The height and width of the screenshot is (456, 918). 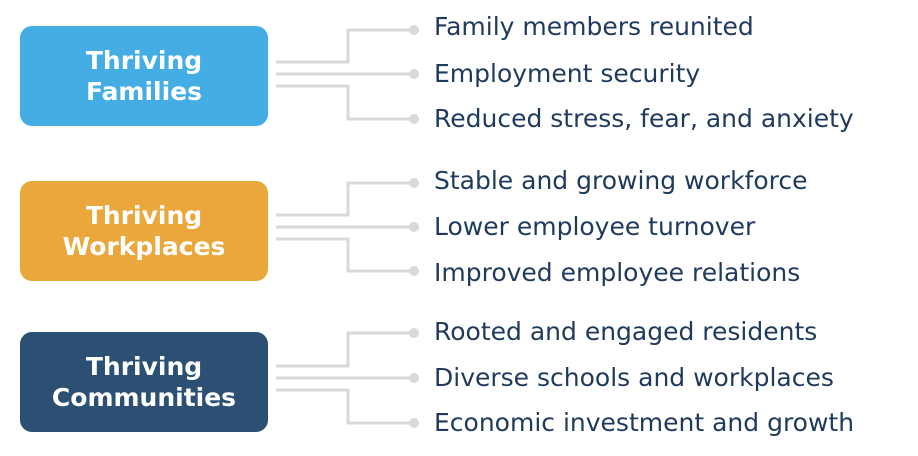 What do you see at coordinates (144, 76) in the screenshot?
I see `thriving-families-box: Thriving Families` at bounding box center [144, 76].